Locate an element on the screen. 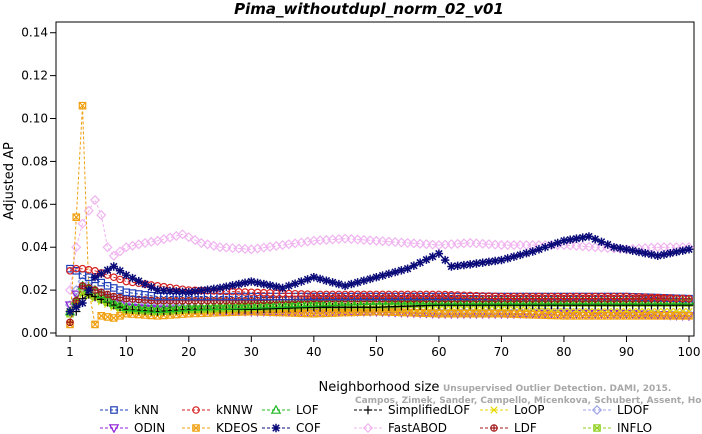 The height and width of the screenshot is (434, 702). data-point-kdeos is located at coordinates (113, 318).